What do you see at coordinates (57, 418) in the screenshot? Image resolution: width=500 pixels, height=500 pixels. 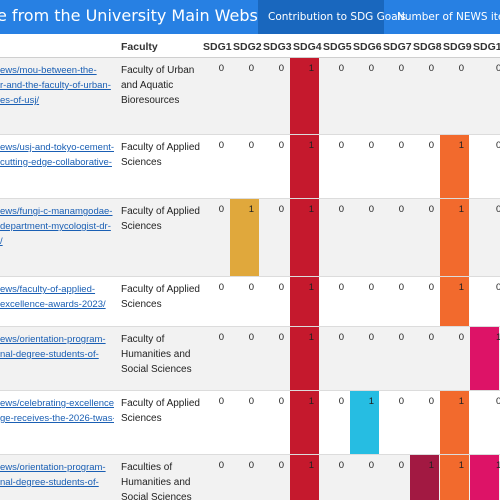 I see `news-link-line: ge-receives-the-2026-twas-` at bounding box center [57, 418].